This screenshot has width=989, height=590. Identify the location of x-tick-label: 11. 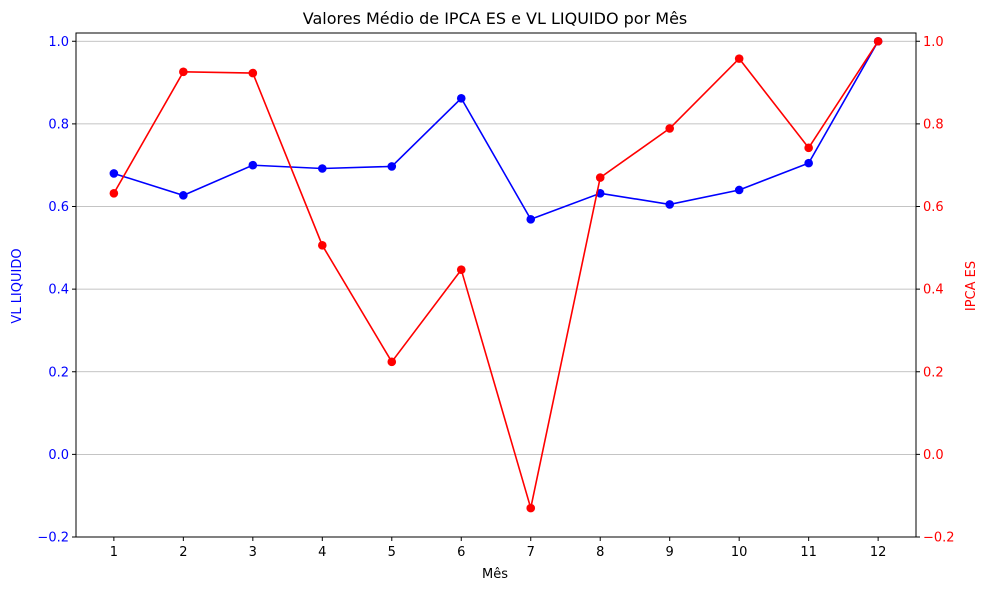
(808, 552).